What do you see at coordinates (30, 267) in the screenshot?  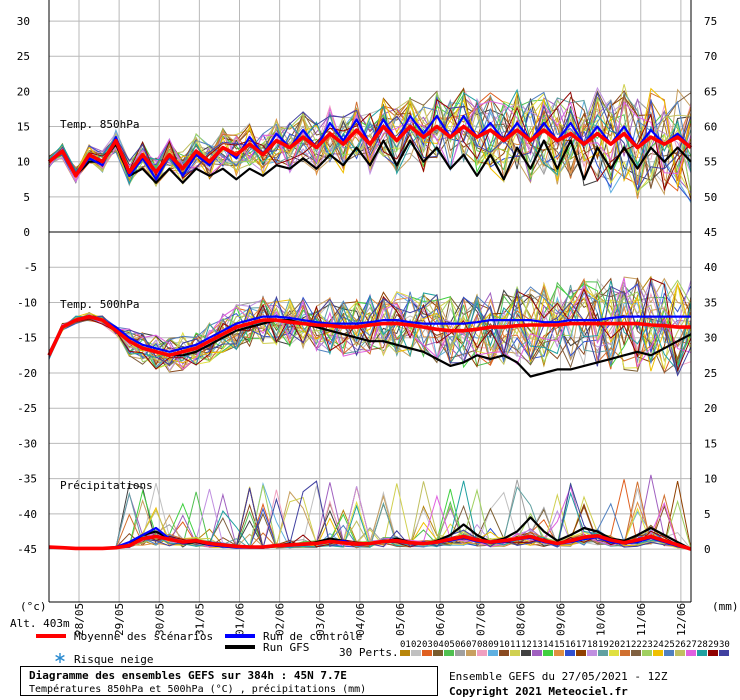 I see `y-tick-500-left: -5` at bounding box center [30, 267].